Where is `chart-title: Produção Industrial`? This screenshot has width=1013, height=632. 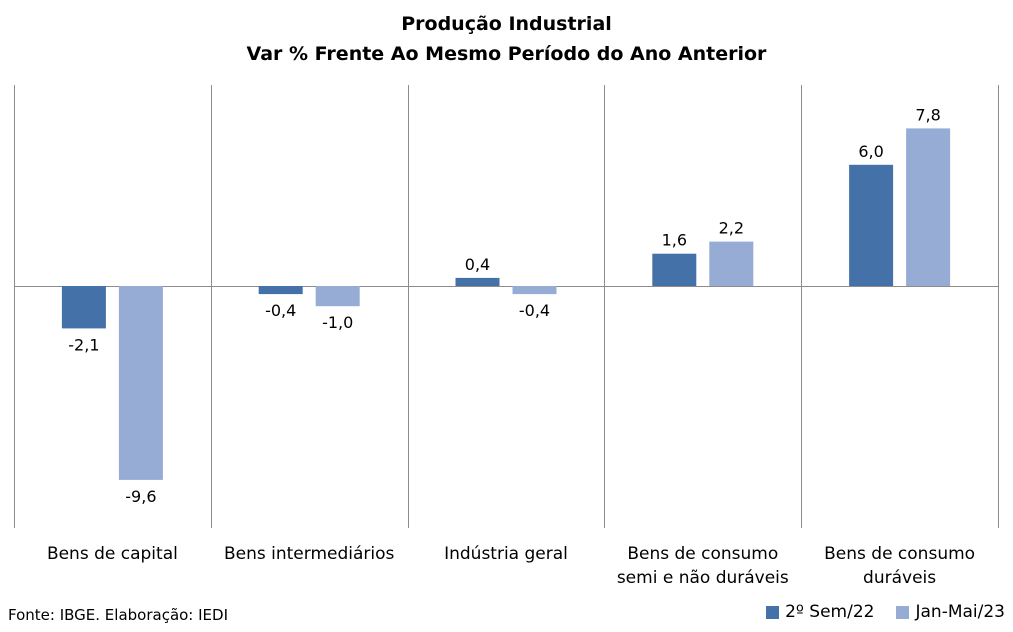 chart-title: Produção Industrial is located at coordinates (506, 24).